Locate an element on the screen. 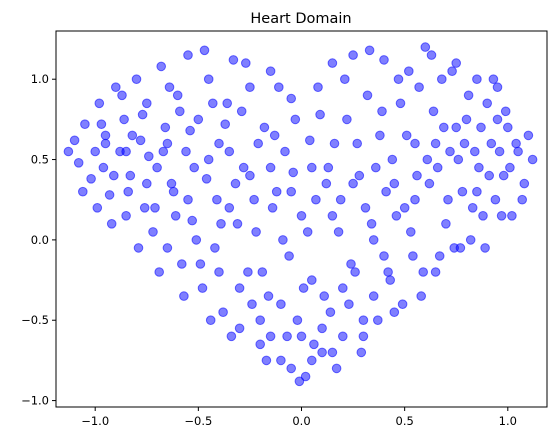  x-tick-label: 1.0 is located at coordinates (508, 421).